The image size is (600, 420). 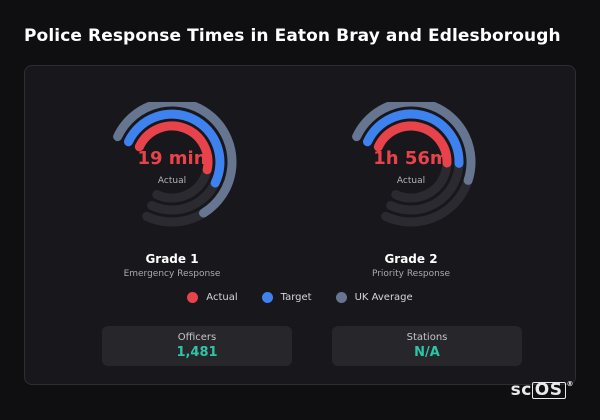 I want to click on gauge-value: 19 min, so click(x=172, y=158).